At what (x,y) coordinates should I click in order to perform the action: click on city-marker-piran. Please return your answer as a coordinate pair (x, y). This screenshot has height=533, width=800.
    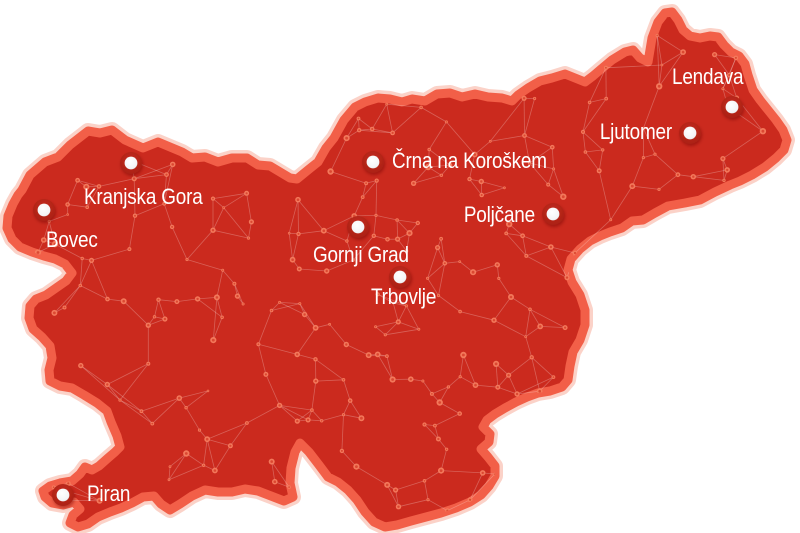
    Looking at the image, I should click on (63, 495).